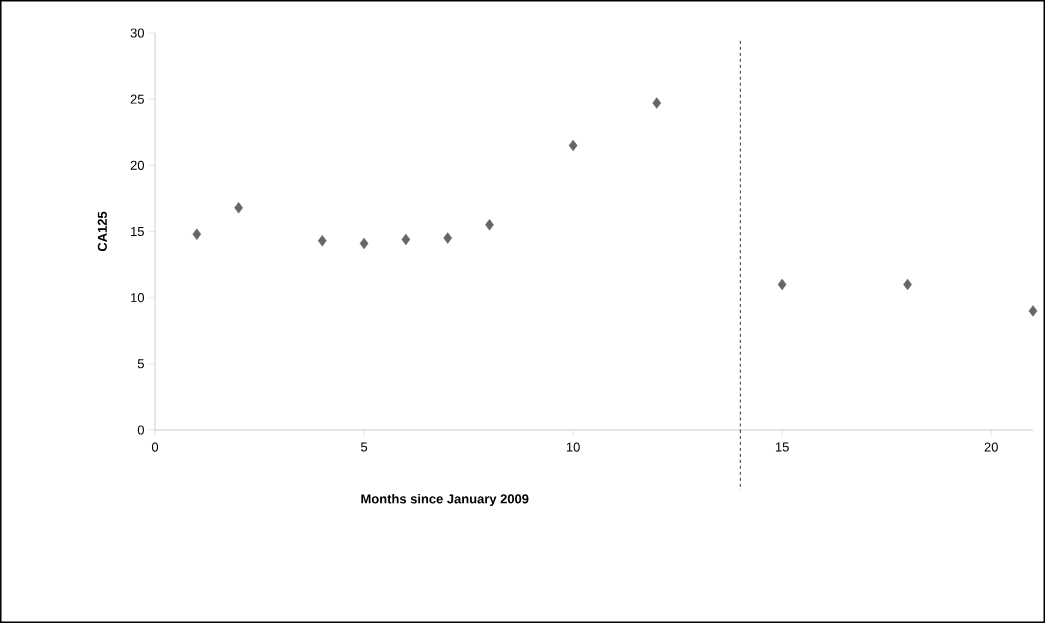 The image size is (1045, 623). I want to click on y-tick-label: 15, so click(137, 231).